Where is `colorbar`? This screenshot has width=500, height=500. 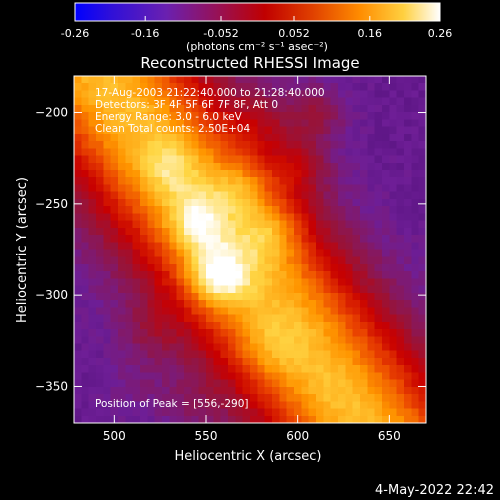
colorbar is located at coordinates (257, 12).